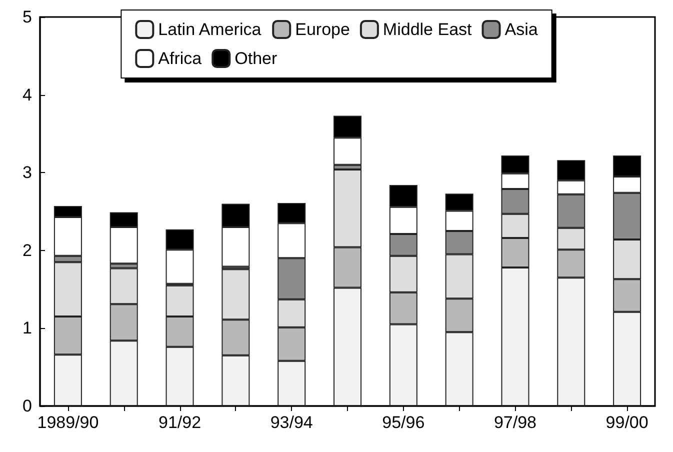 The image size is (673, 452). What do you see at coordinates (210, 29) in the screenshot?
I see `legend-label: Latin America` at bounding box center [210, 29].